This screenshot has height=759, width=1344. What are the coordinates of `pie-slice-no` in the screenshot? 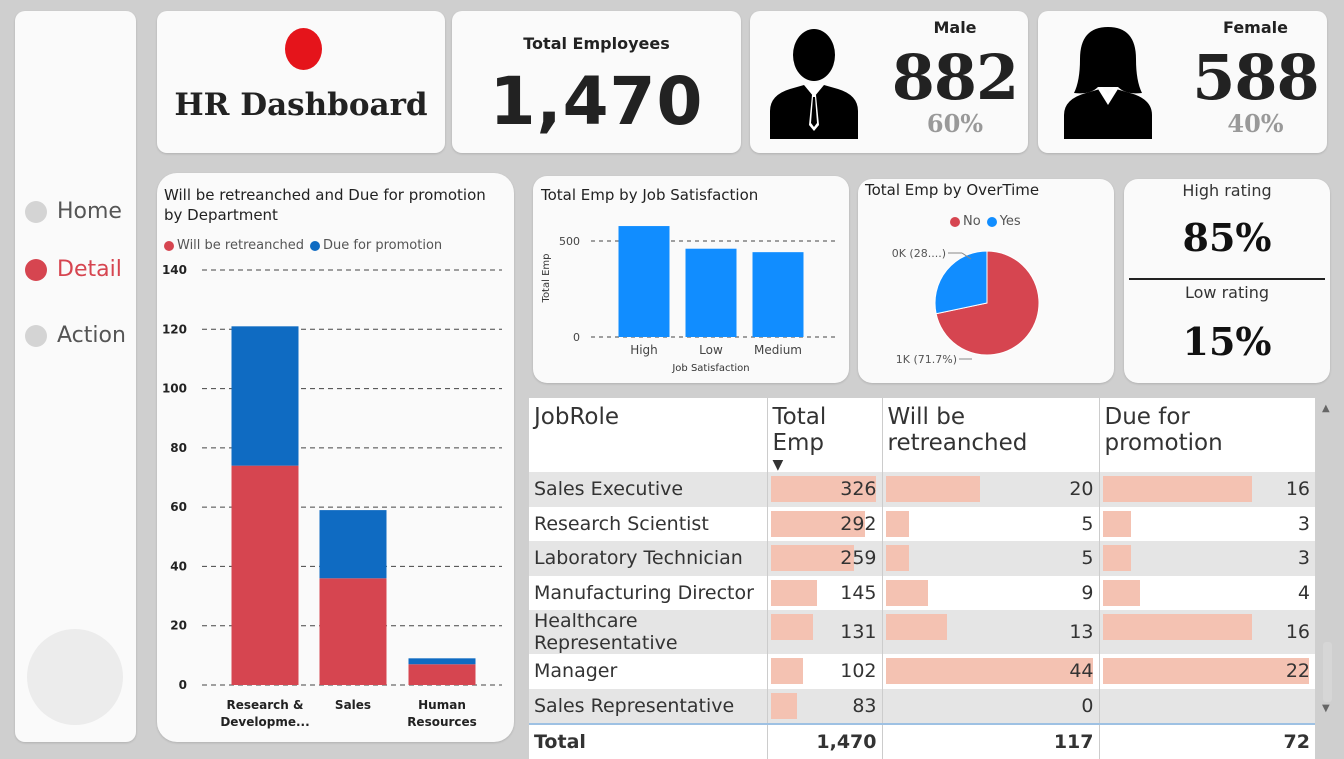 It's located at (987, 303).